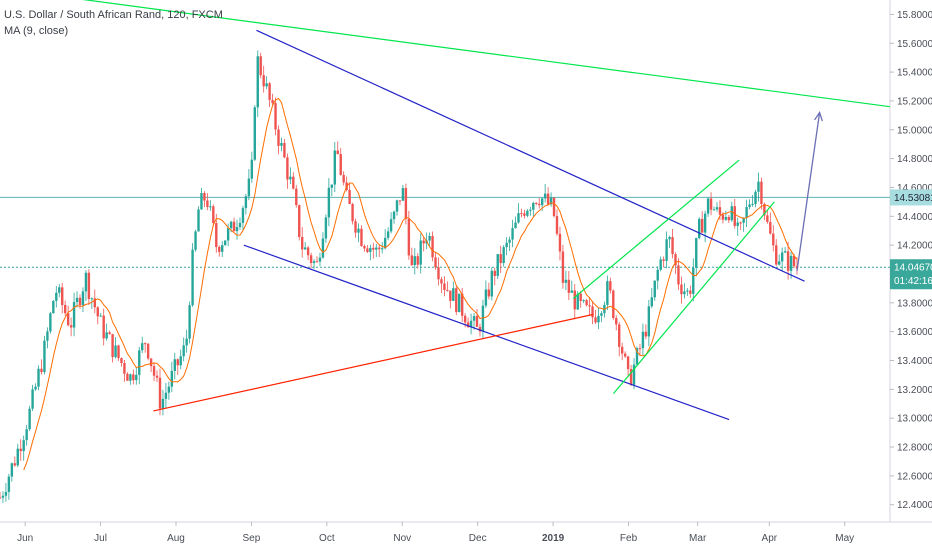 The image size is (932, 555). Describe the element at coordinates (100, 538) in the screenshot. I see `time-tick-label: Jul` at that location.